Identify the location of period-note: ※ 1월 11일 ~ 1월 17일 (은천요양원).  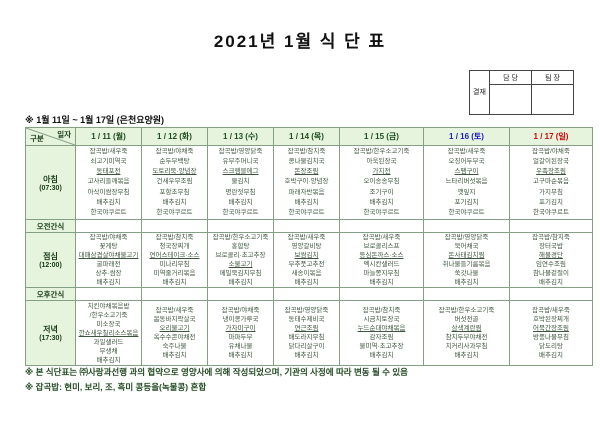
(95, 120).